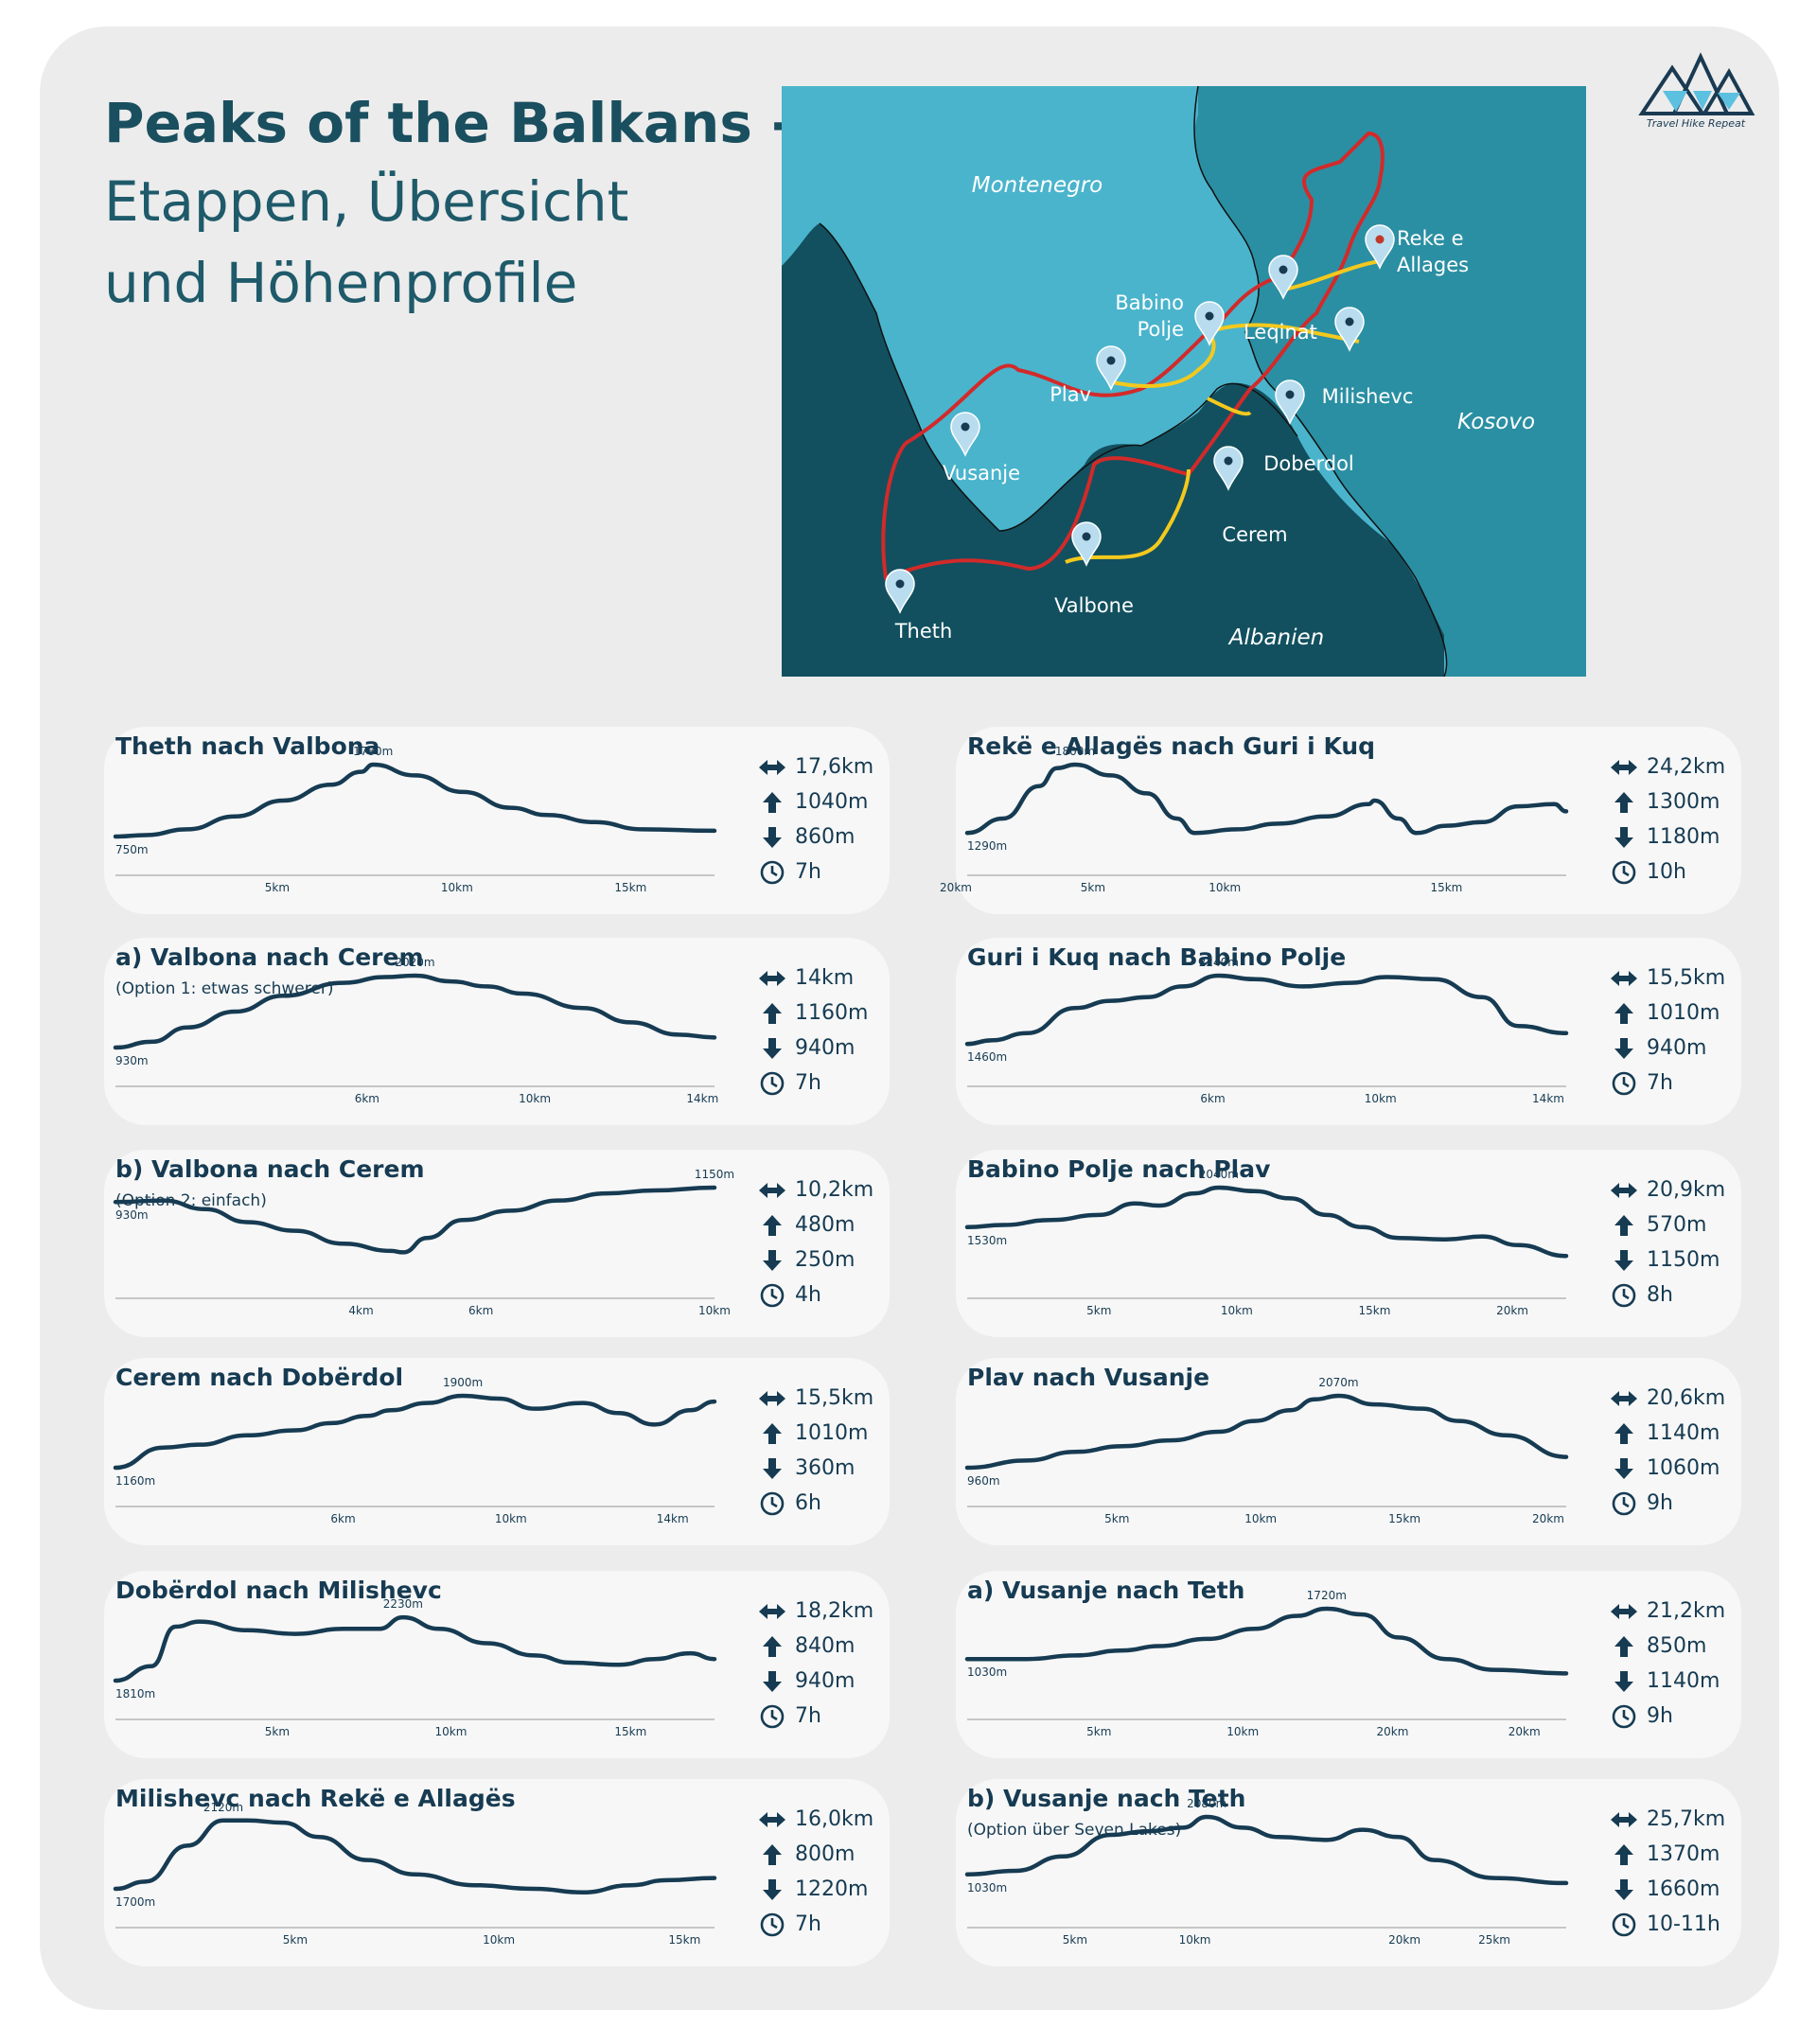  Describe the element at coordinates (1675, 1242) in the screenshot. I see `stage-stats: 20,9km 570m 1150m 8h` at that location.